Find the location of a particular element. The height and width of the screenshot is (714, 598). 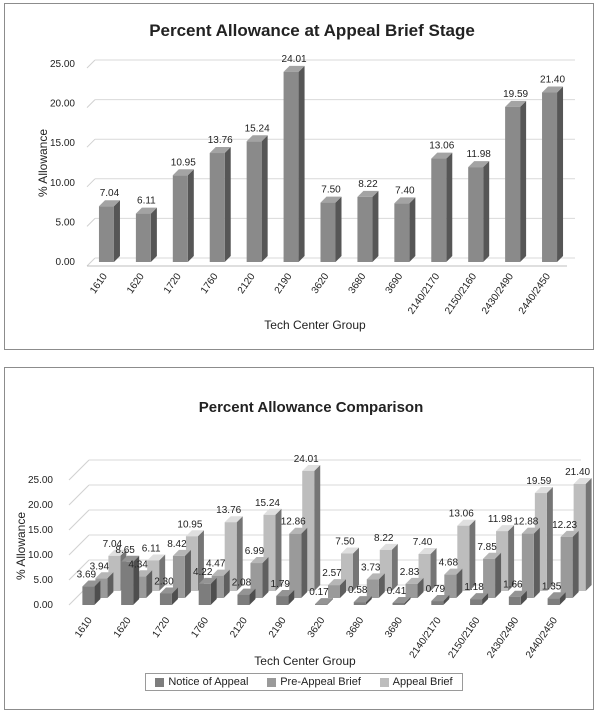

chart-1-data-label: 8.22 is located at coordinates (368, 184).